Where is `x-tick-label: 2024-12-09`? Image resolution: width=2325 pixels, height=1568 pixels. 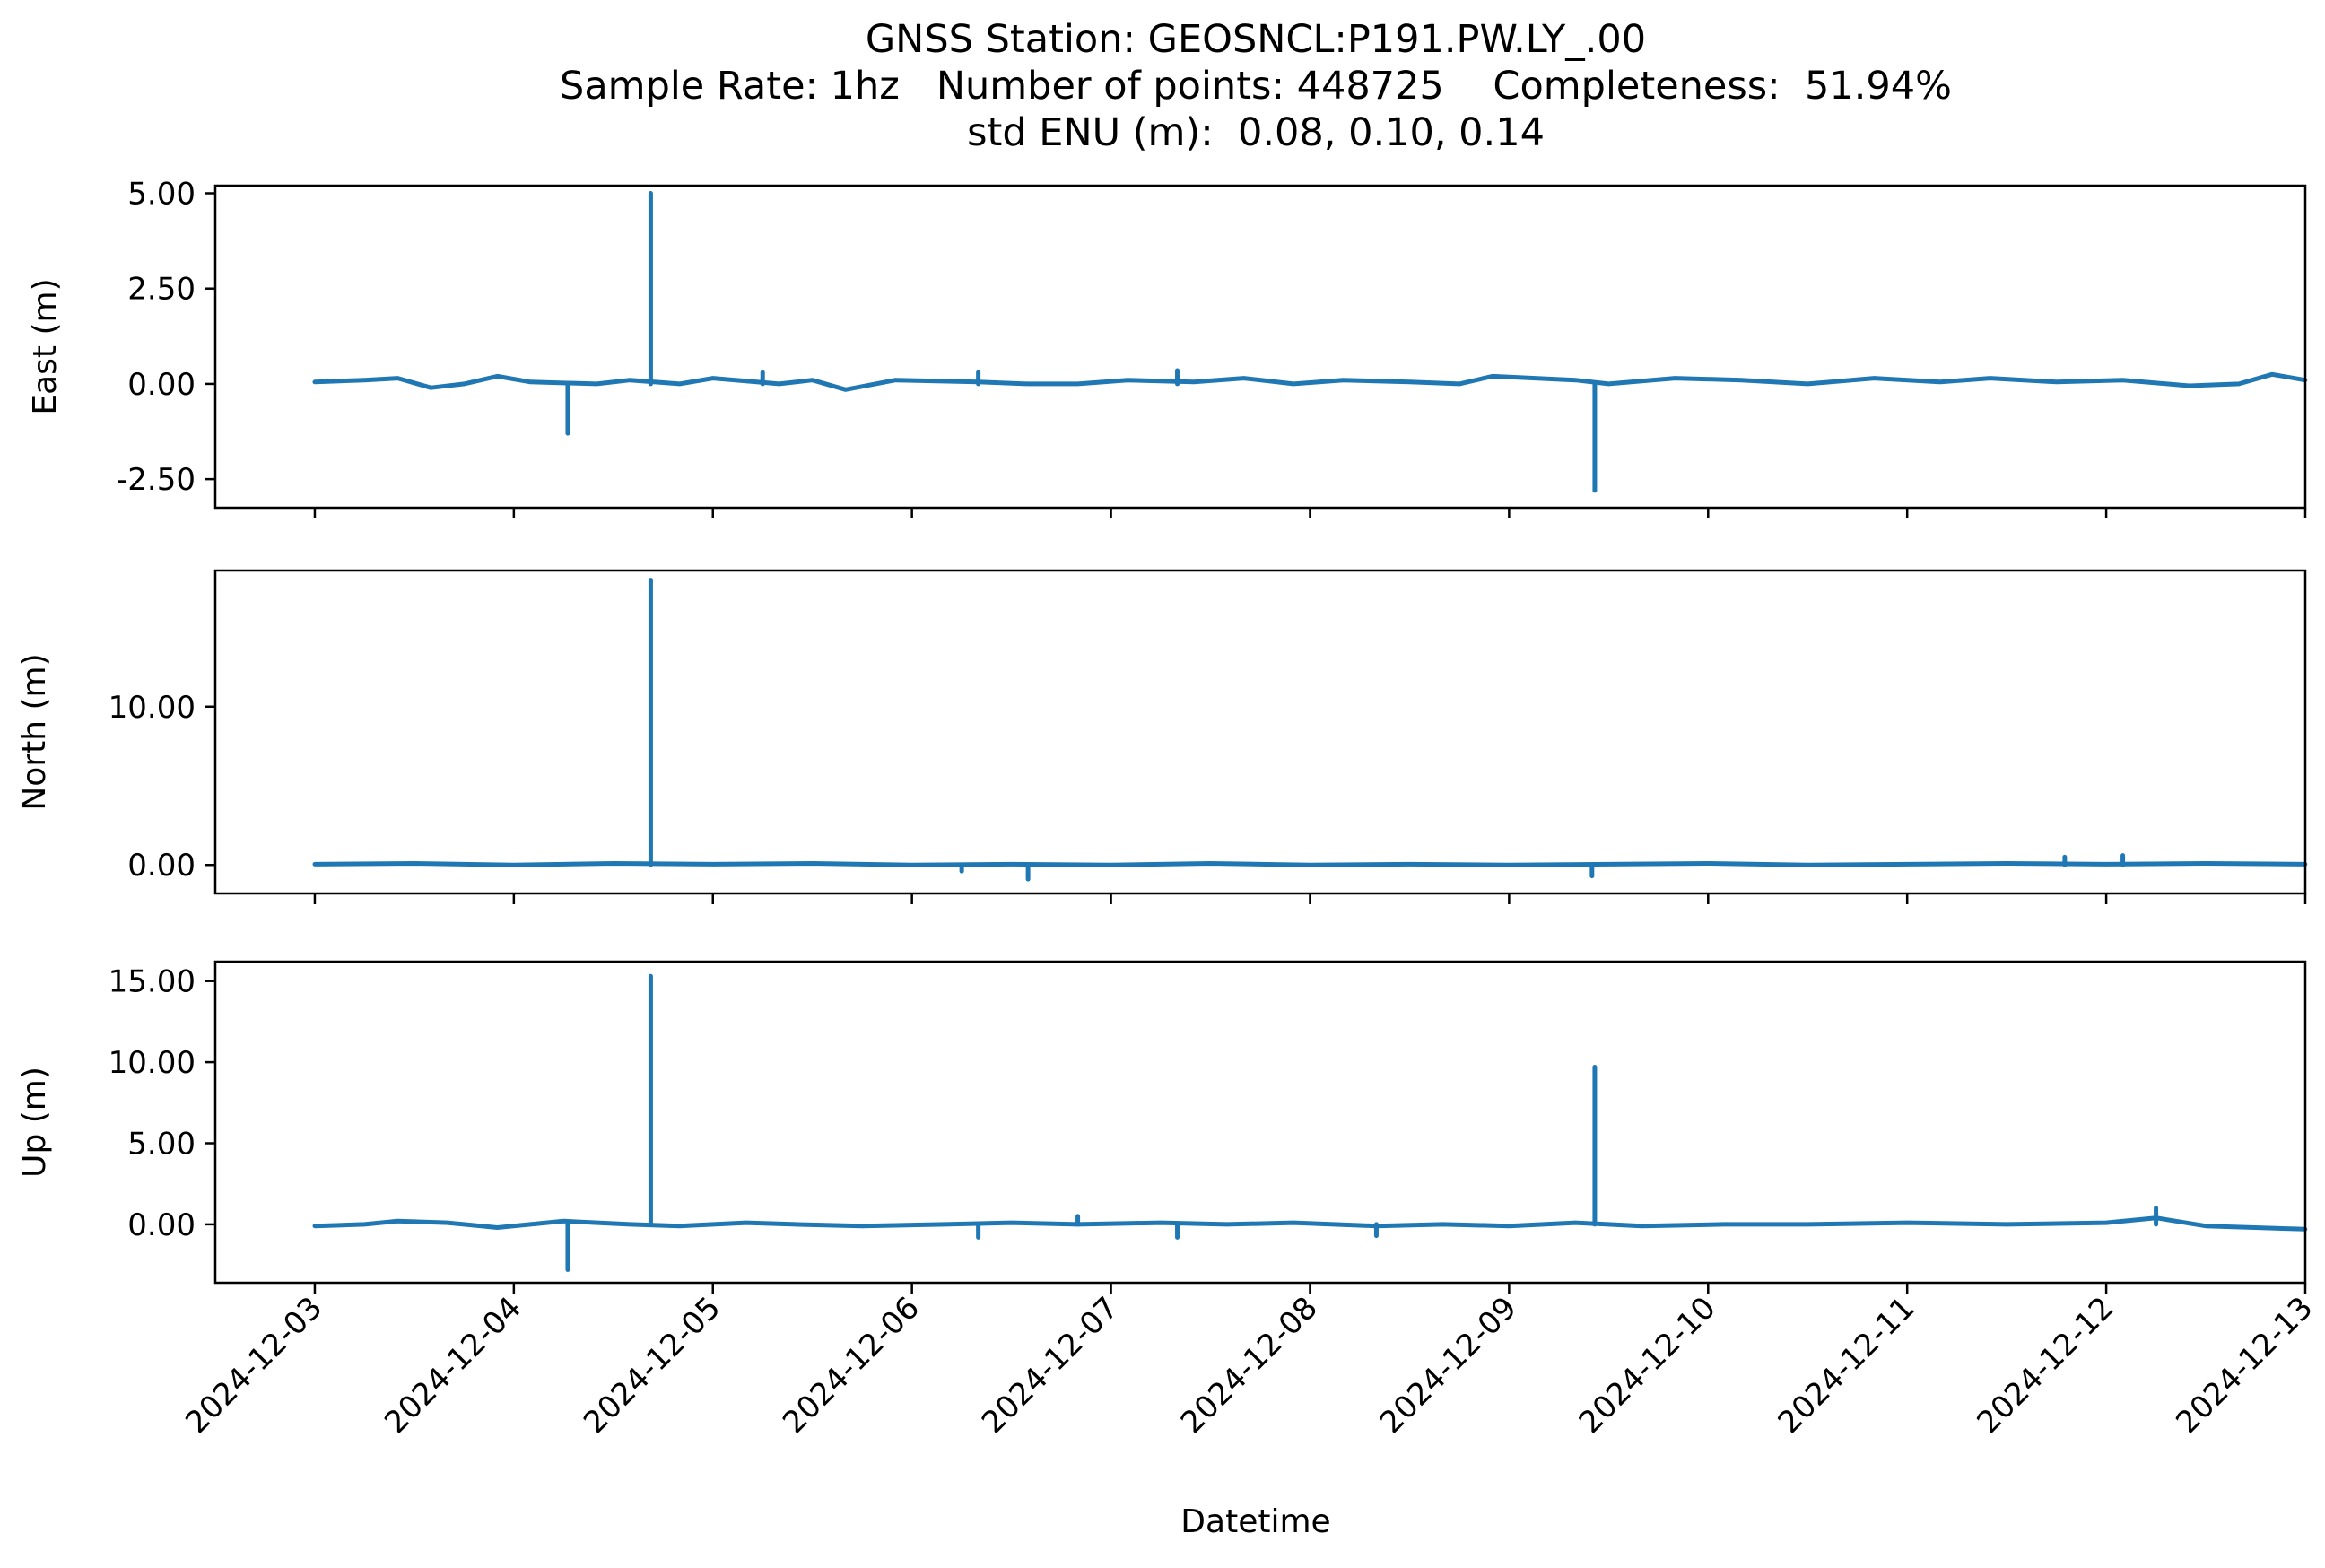
x-tick-label: 2024-12-09 is located at coordinates (1448, 1365).